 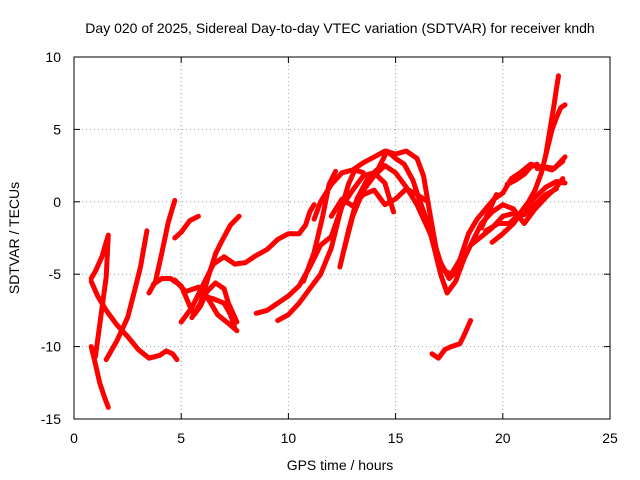 I want to click on x-tick-label: 5, so click(x=181, y=438).